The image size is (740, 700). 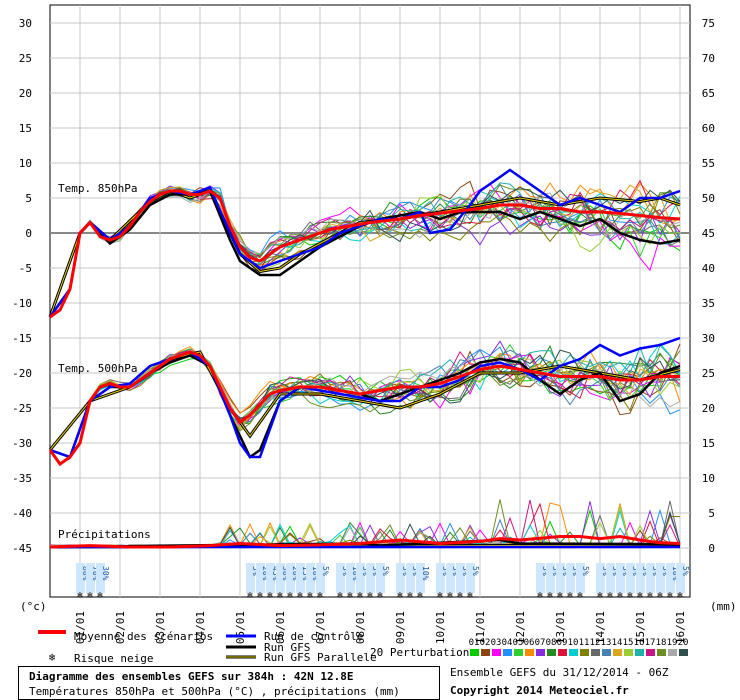 I want to click on snow-risk-marker: 10% ❄, so click(x=353, y=582).